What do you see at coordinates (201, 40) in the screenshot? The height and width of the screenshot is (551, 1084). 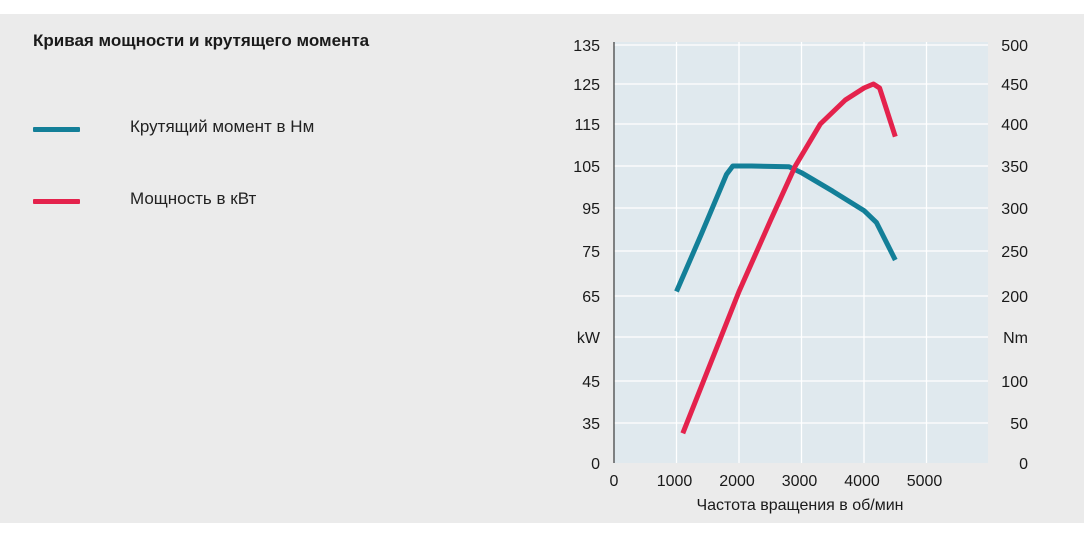 I see `chart-title: Кривая мощности и крутящего момента` at bounding box center [201, 40].